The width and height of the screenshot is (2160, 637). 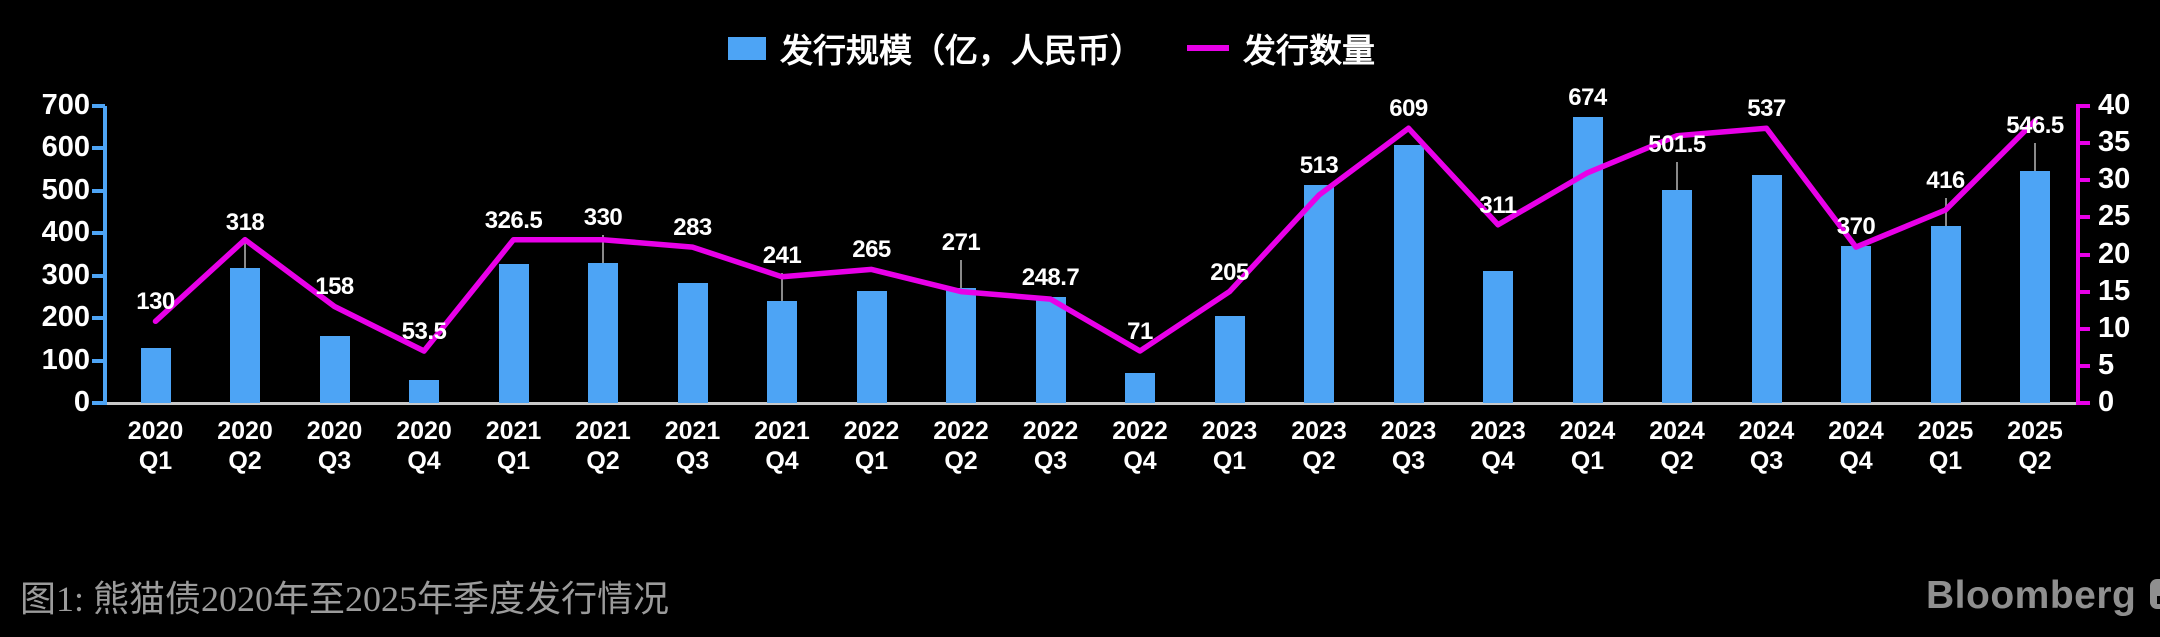 I want to click on bloomberg-bug-icon, so click(x=2155, y=594).